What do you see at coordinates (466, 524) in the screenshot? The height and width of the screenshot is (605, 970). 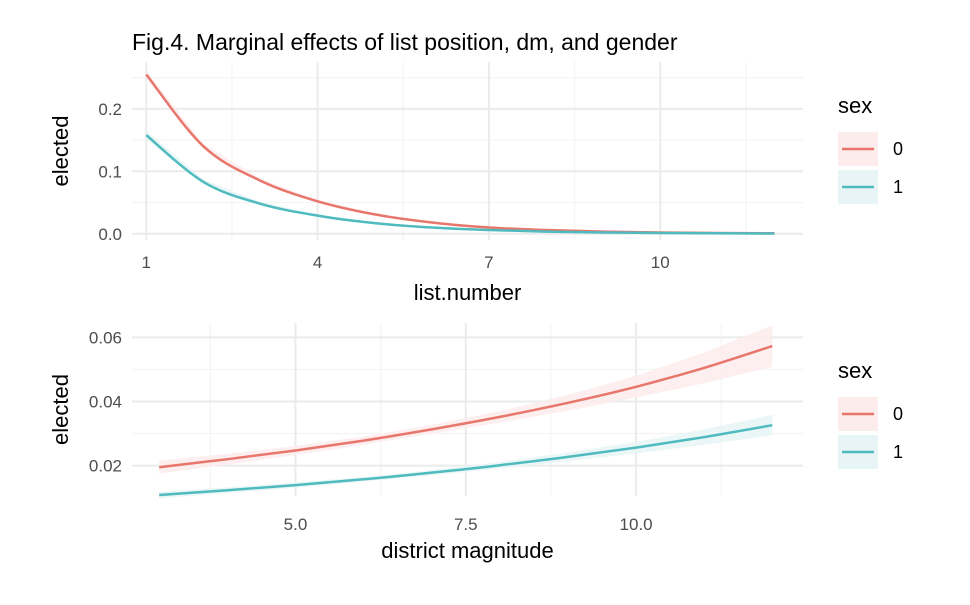 I see `x-tick-label: 7.5` at bounding box center [466, 524].